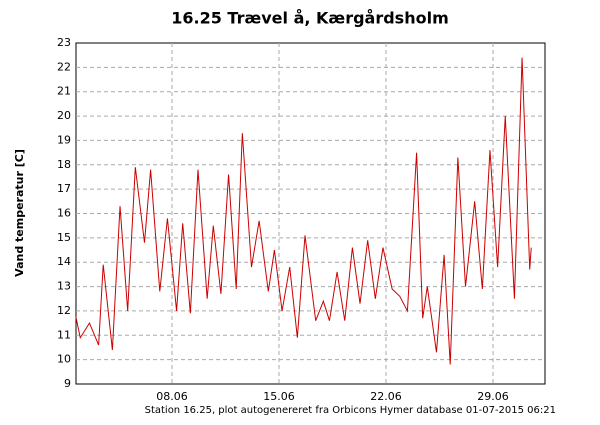 The height and width of the screenshot is (425, 600). Describe the element at coordinates (64, 188) in the screenshot. I see `y-tick-label: 17` at that location.